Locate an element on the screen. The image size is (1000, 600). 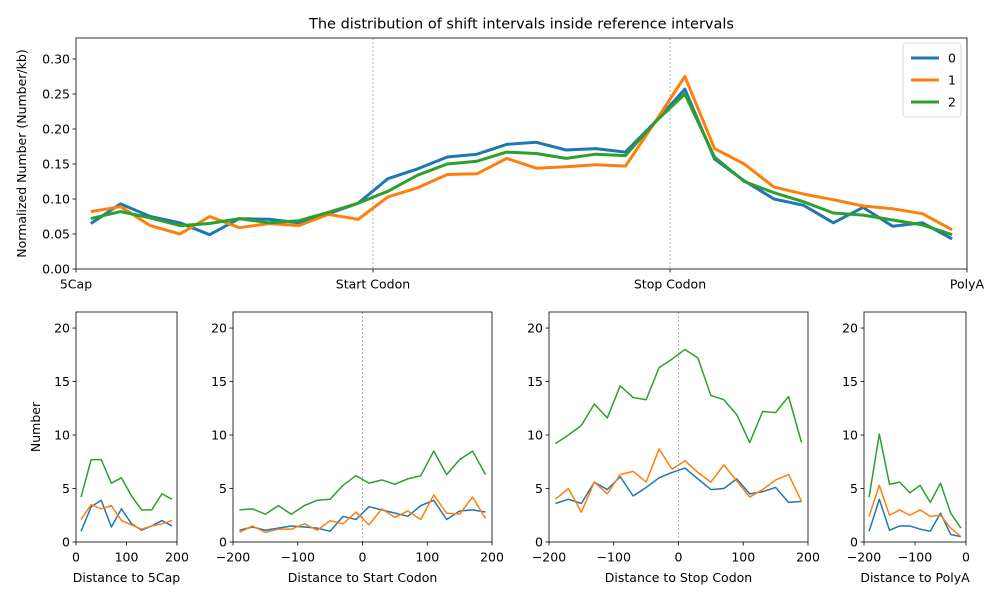
legend-entry-label: 1 is located at coordinates (952, 80).